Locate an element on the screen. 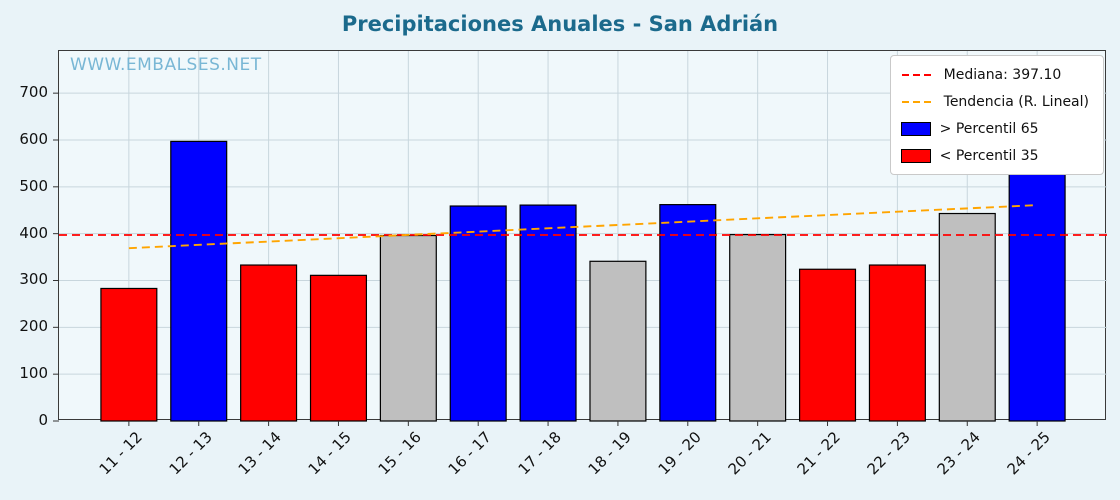 The width and height of the screenshot is (1120, 500). y-tick-label: 300 is located at coordinates (33, 279).